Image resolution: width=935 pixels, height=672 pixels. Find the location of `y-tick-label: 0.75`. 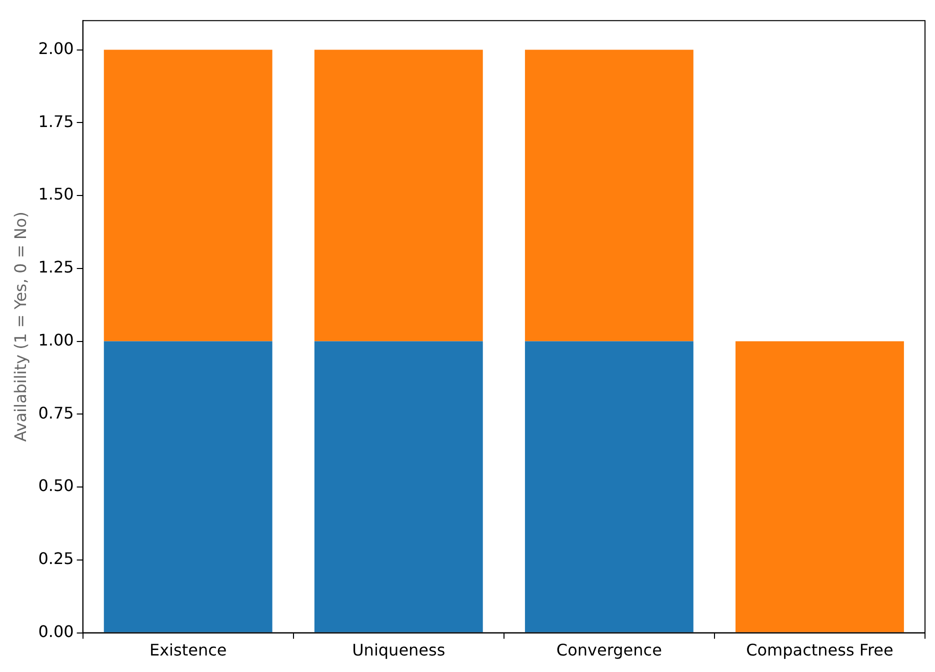

y-tick-label: 0.75 is located at coordinates (56, 412).